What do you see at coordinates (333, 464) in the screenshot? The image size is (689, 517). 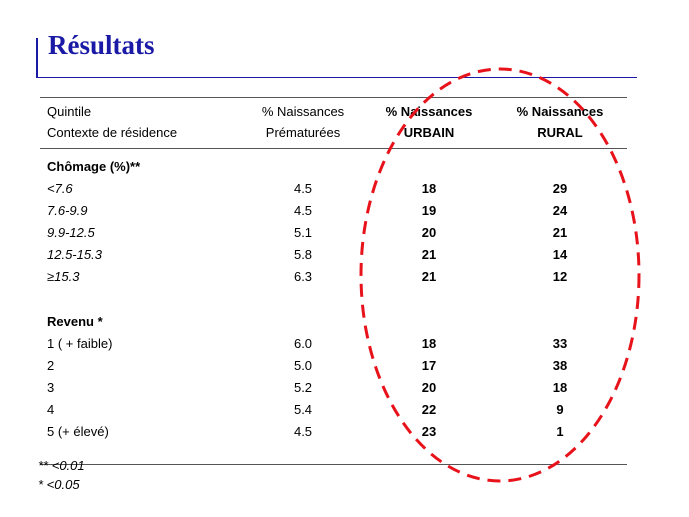 I see `table-bottom-rule` at bounding box center [333, 464].